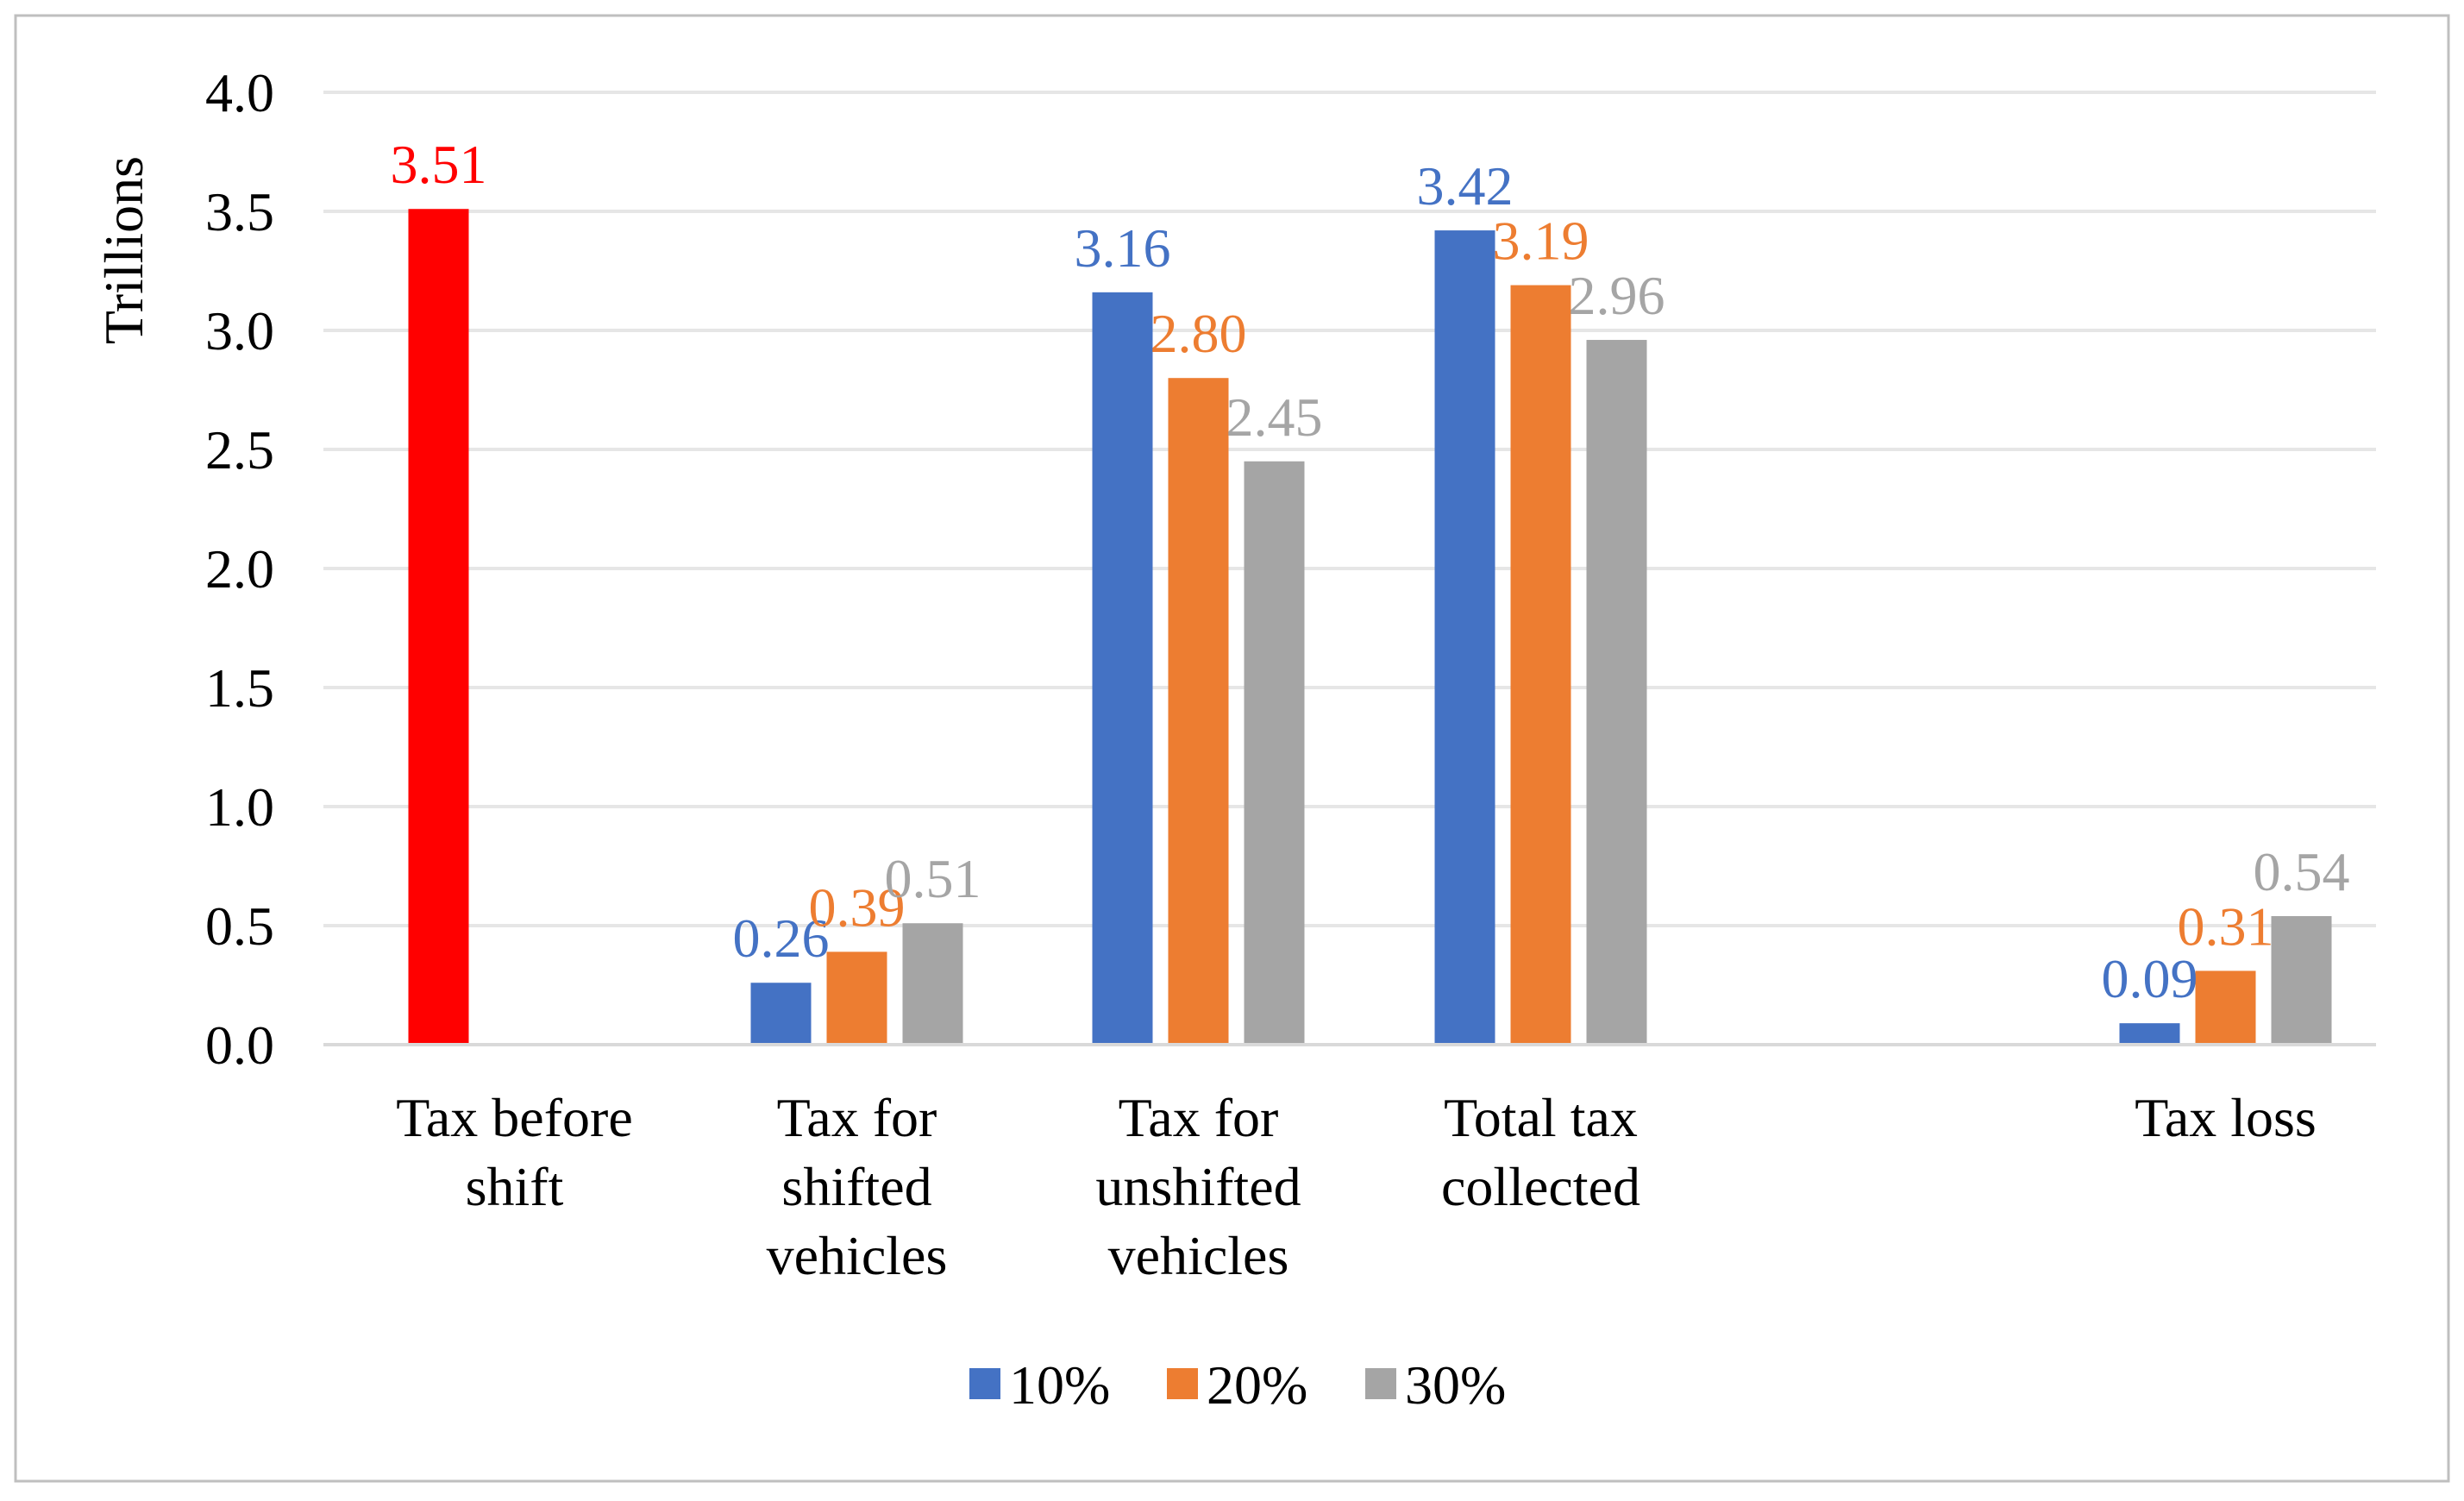 Image resolution: width=2464 pixels, height=1501 pixels. I want to click on x-category-label: Tax before shift, so click(514, 1152).